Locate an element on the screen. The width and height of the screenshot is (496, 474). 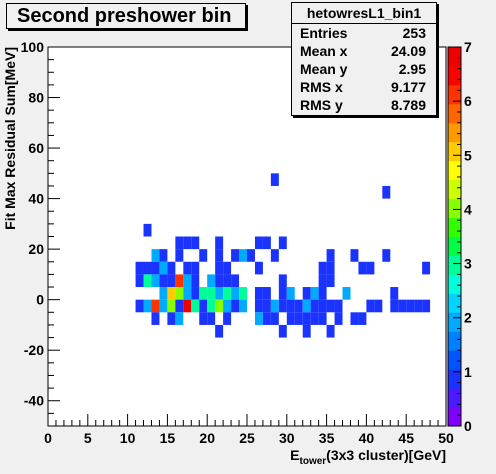
y-tick-label: 100 is located at coordinates (33, 47).